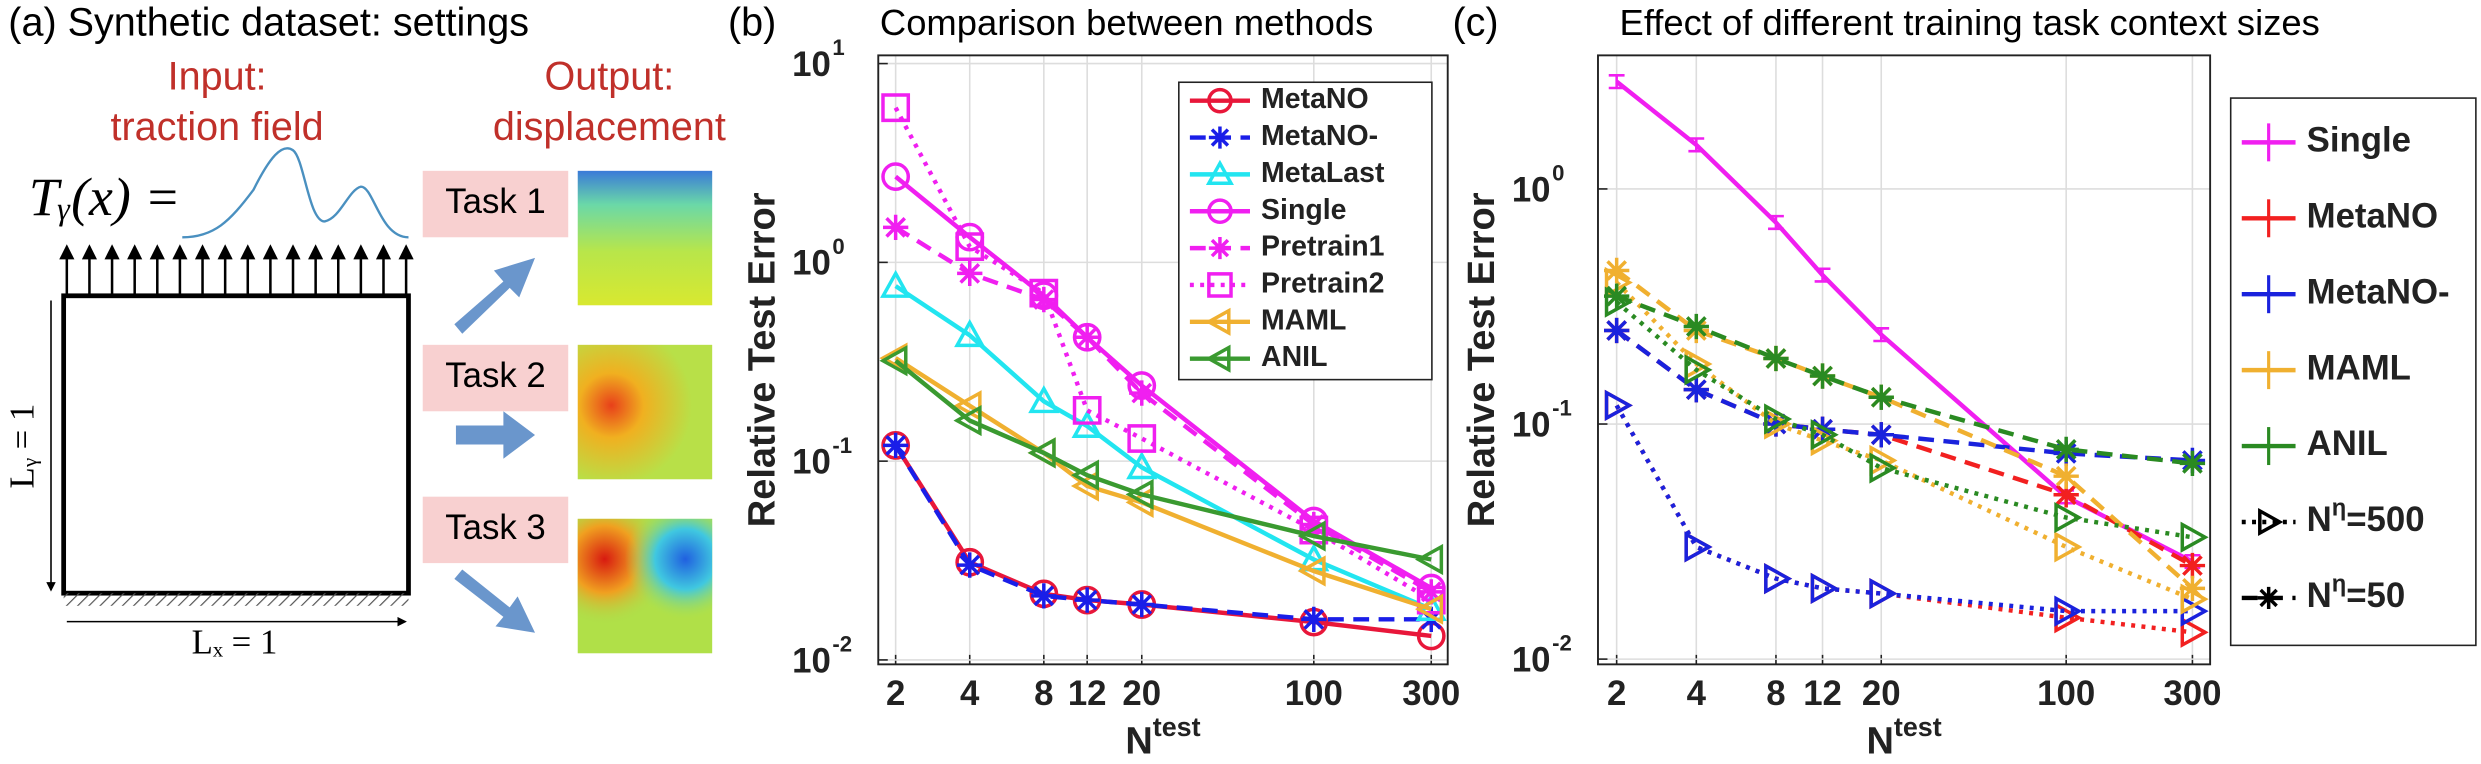 The image size is (2481, 764). What do you see at coordinates (1918, 727) in the screenshot?
I see `x-axis-label-sup: test` at bounding box center [1918, 727].